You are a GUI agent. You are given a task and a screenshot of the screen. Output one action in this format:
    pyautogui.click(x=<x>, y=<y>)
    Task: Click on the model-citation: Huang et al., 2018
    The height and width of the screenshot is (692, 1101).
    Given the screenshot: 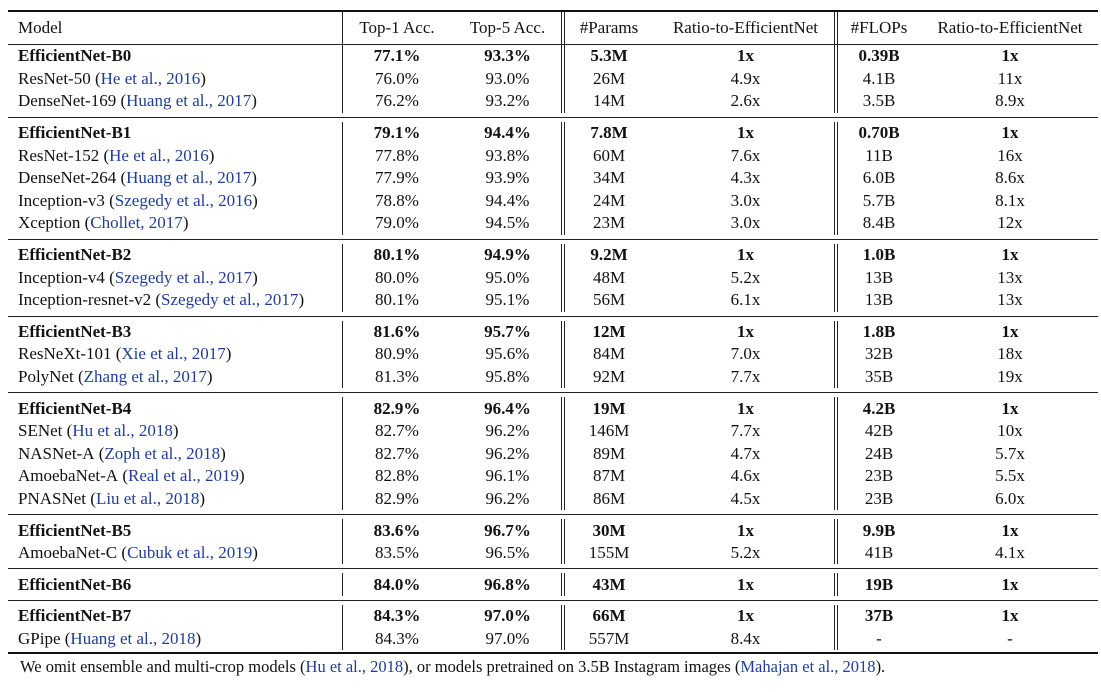 What is the action you would take?
    pyautogui.click(x=133, y=638)
    